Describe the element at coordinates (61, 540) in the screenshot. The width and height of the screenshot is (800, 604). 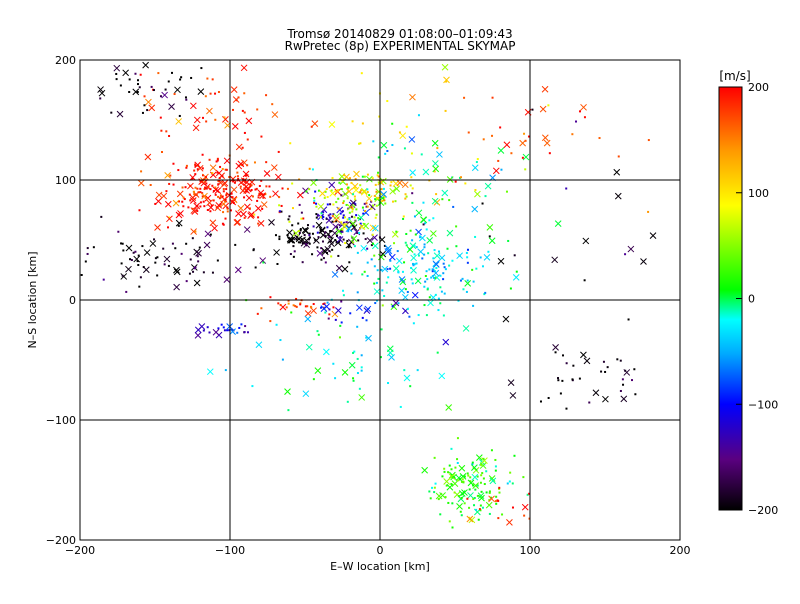
I see `y-tick-label: −200` at that location.